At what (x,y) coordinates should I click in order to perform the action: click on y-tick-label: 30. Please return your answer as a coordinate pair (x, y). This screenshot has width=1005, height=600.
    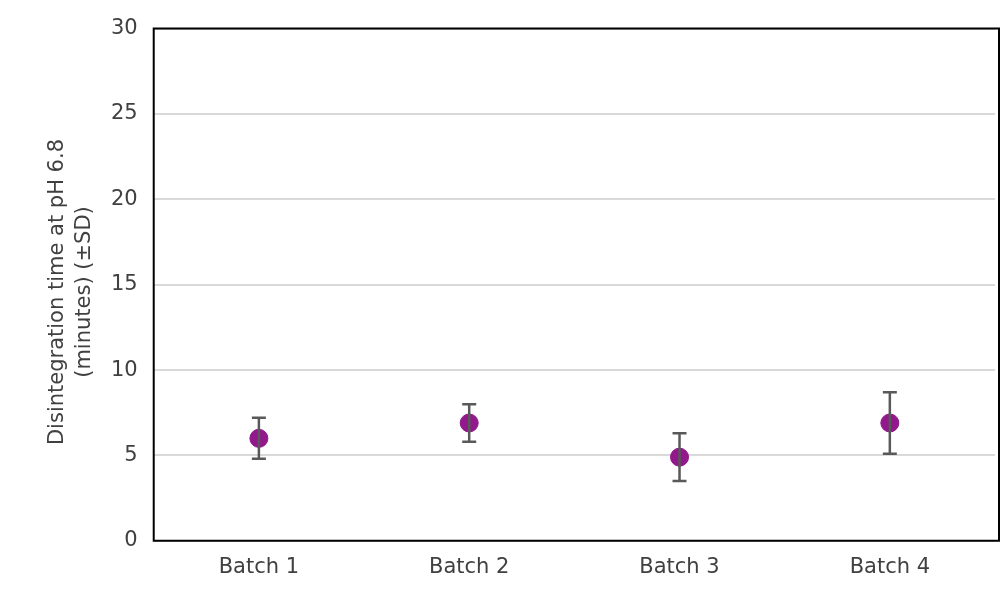
    Looking at the image, I should click on (124, 27).